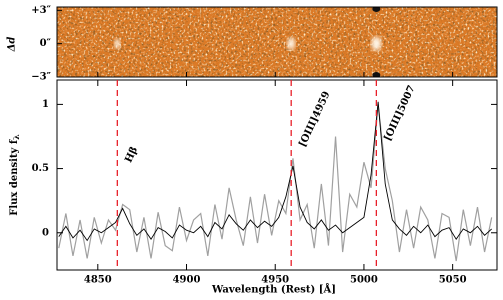 The image size is (503, 300). I want to click on emission-line-label: [OIII]5007, so click(399, 113).